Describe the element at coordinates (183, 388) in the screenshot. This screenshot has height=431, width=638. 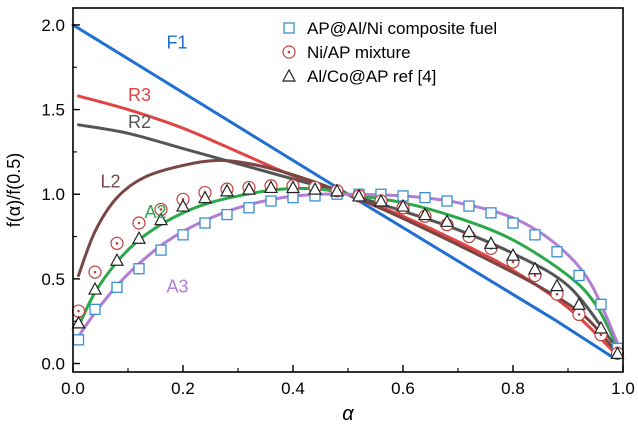
I see `x-tick-label: 0.2` at that location.